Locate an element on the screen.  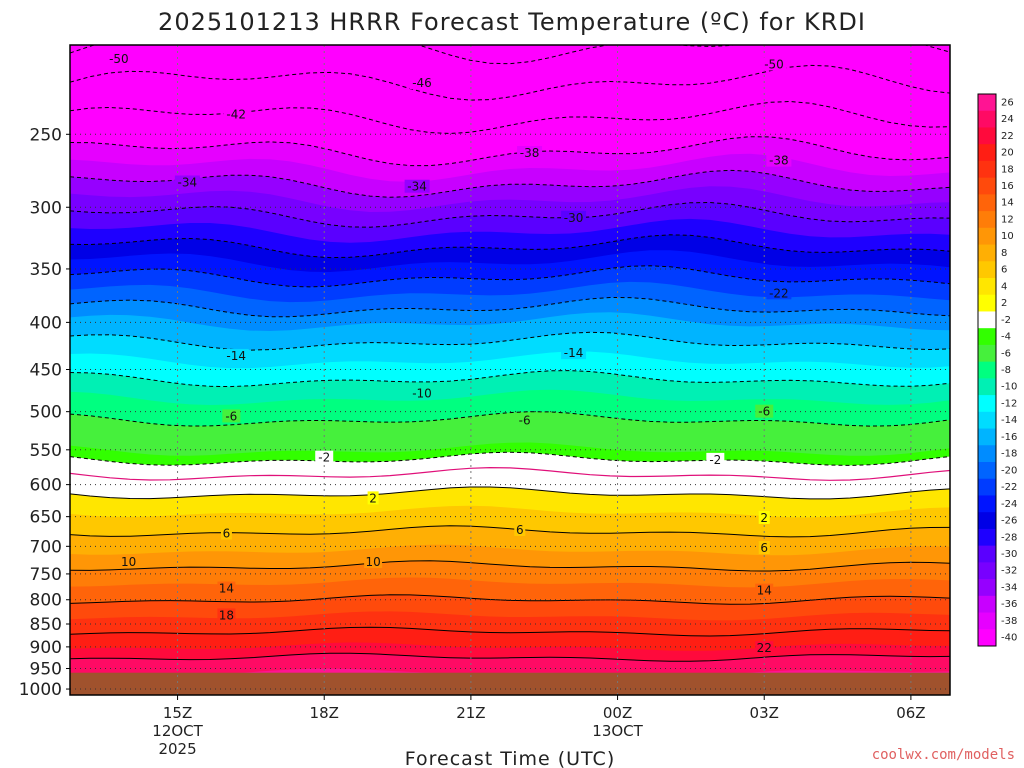
colorbar-label: 16 is located at coordinates (1007, 186).